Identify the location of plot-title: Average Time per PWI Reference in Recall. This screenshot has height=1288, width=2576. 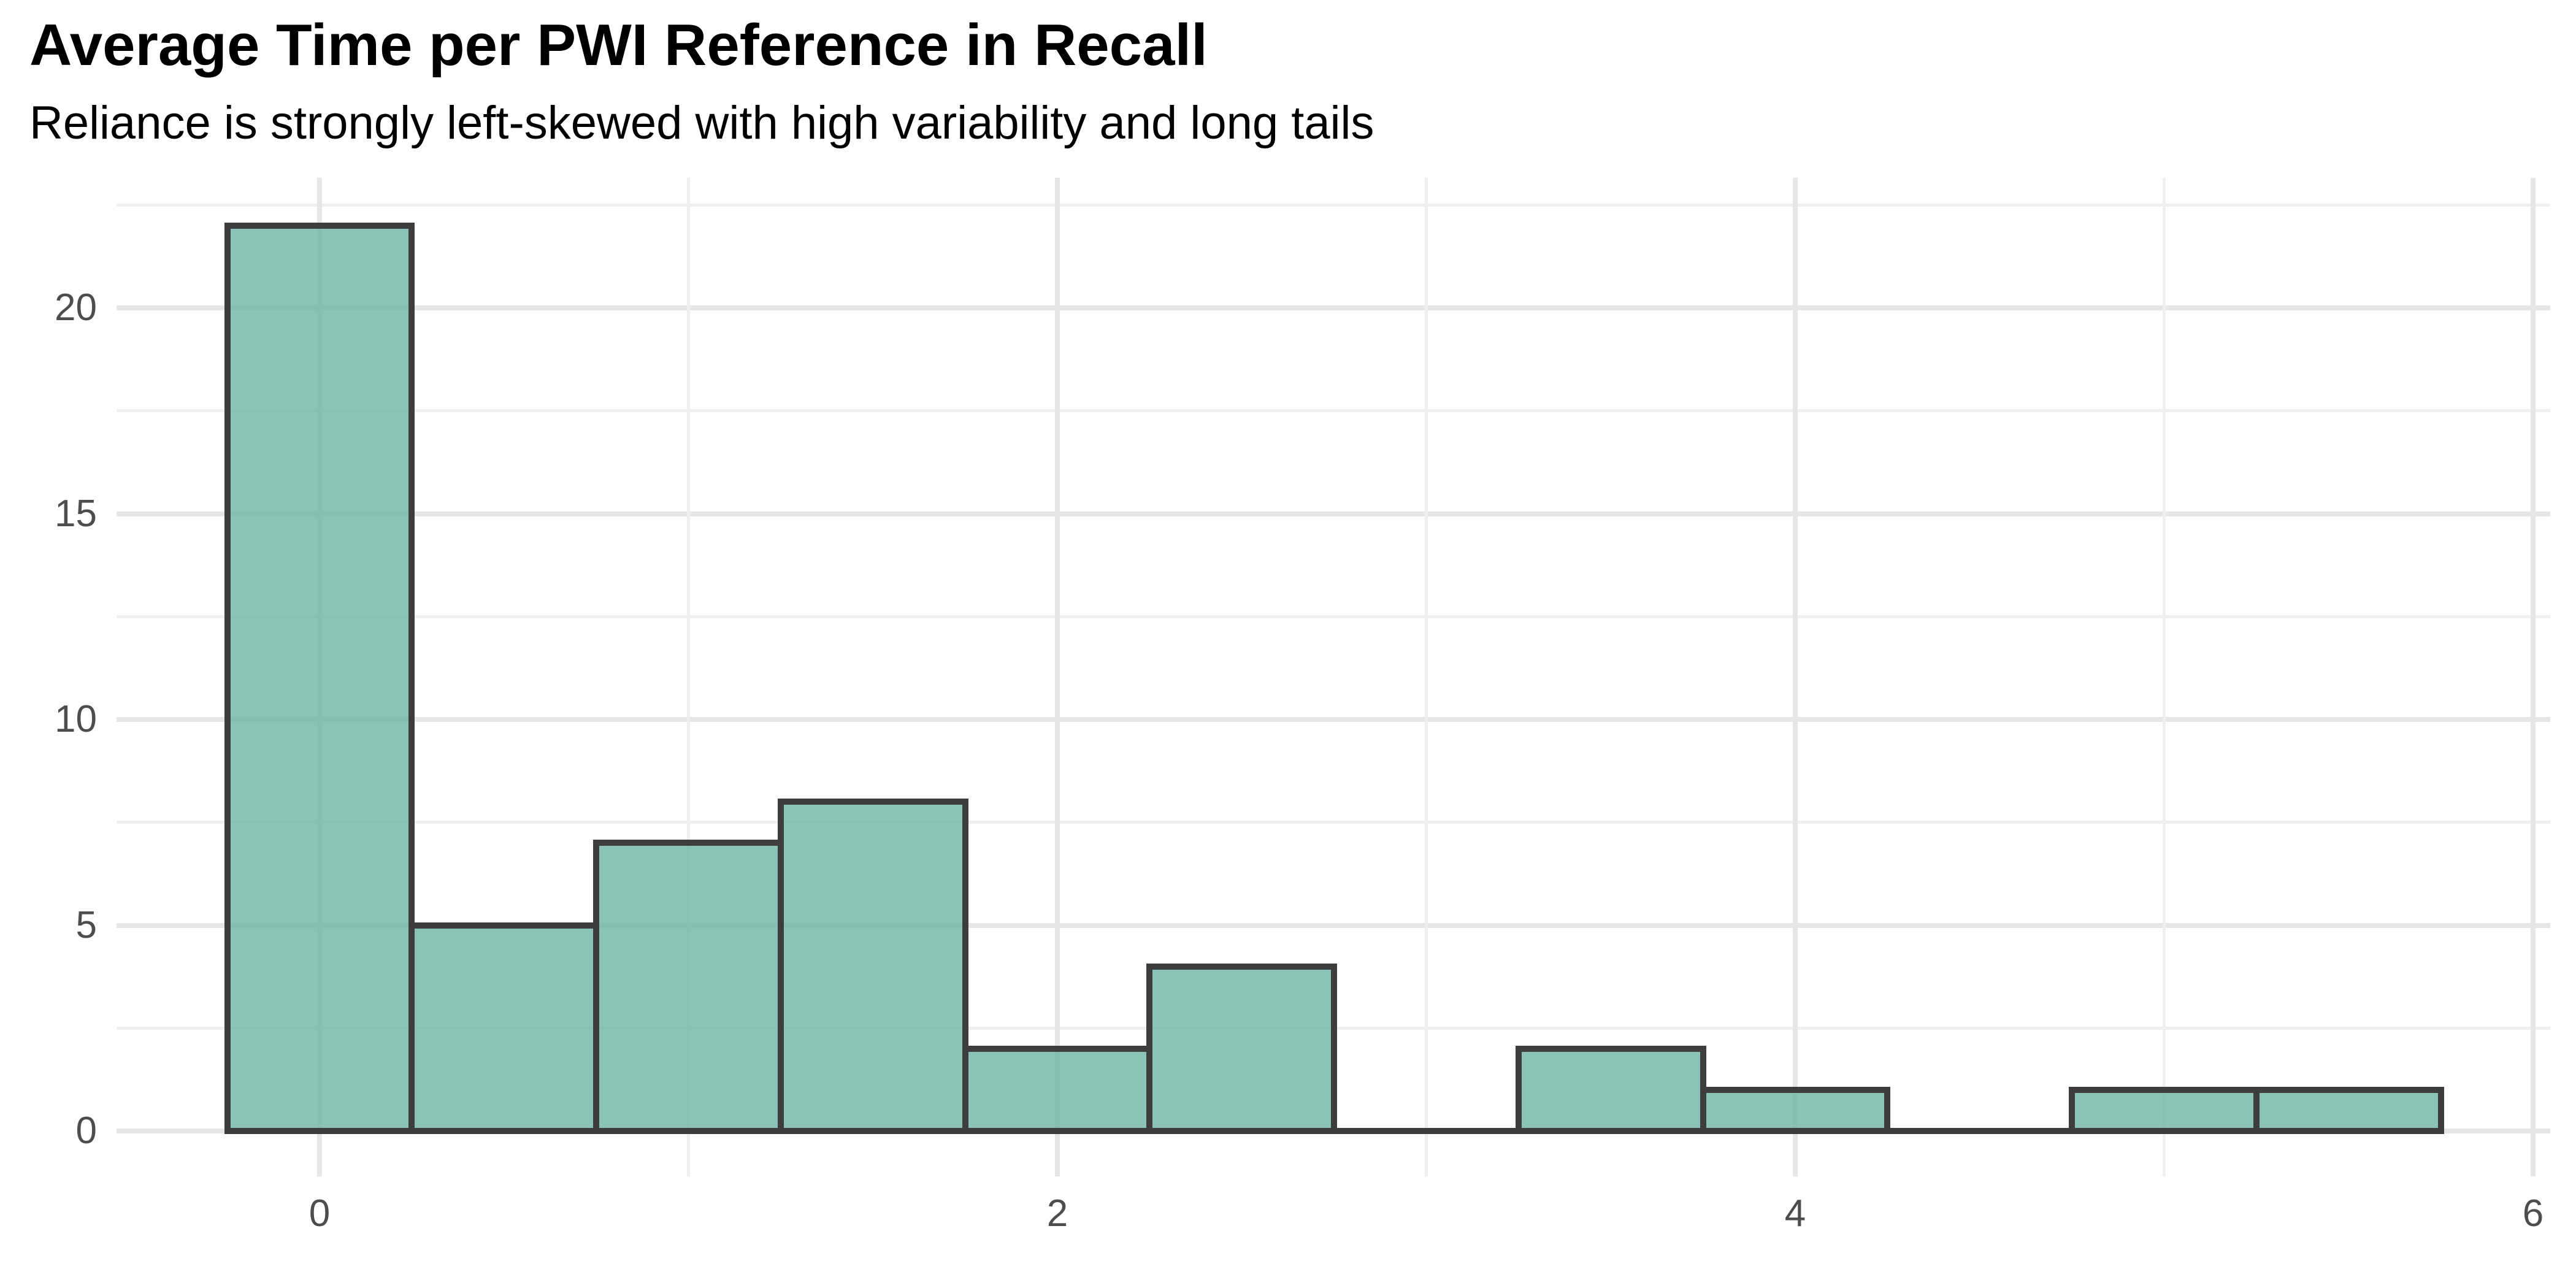
(618, 45).